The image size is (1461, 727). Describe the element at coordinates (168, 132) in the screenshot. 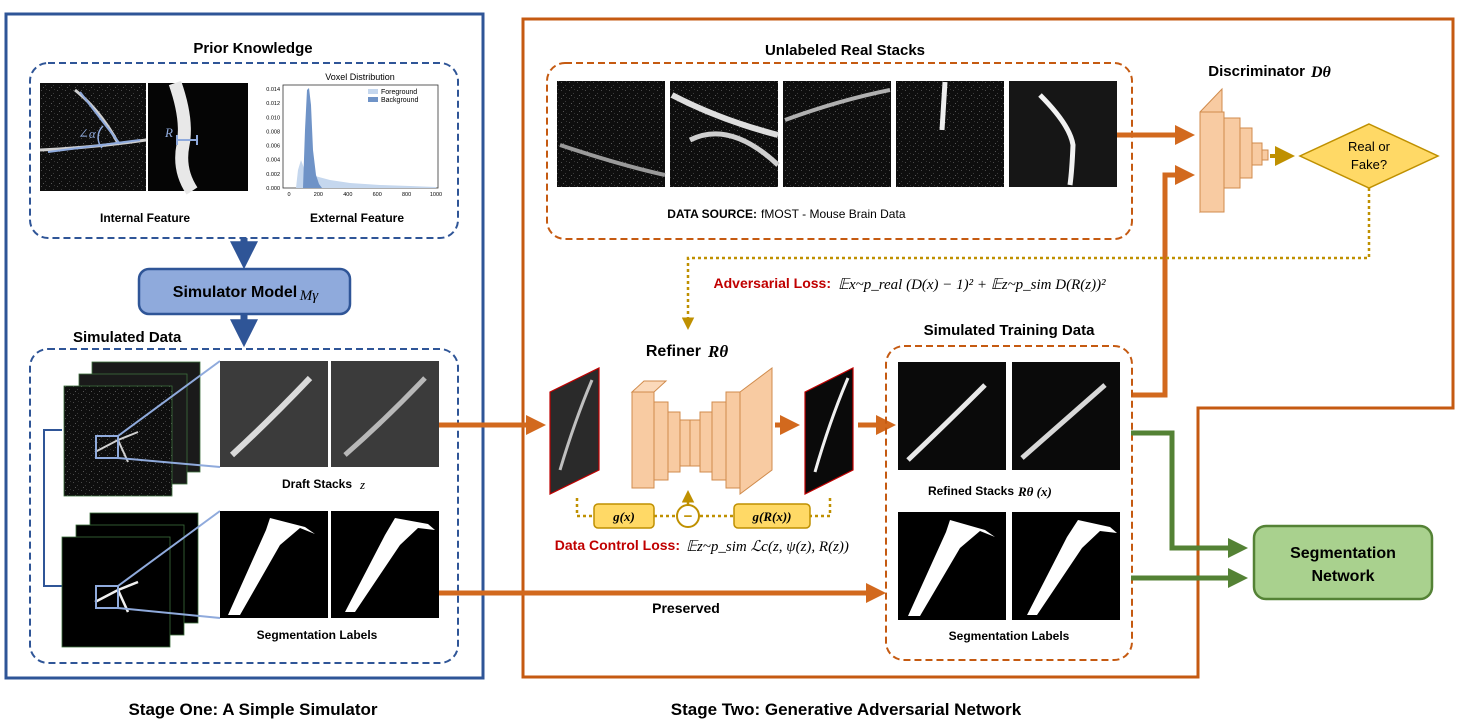

I see `radius-symbol: R` at that location.